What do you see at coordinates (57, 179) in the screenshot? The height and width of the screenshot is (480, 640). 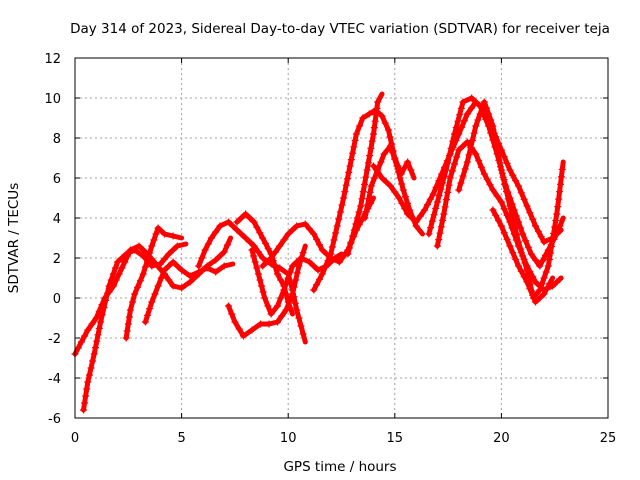 I see `y-tick-label: 6` at bounding box center [57, 179].